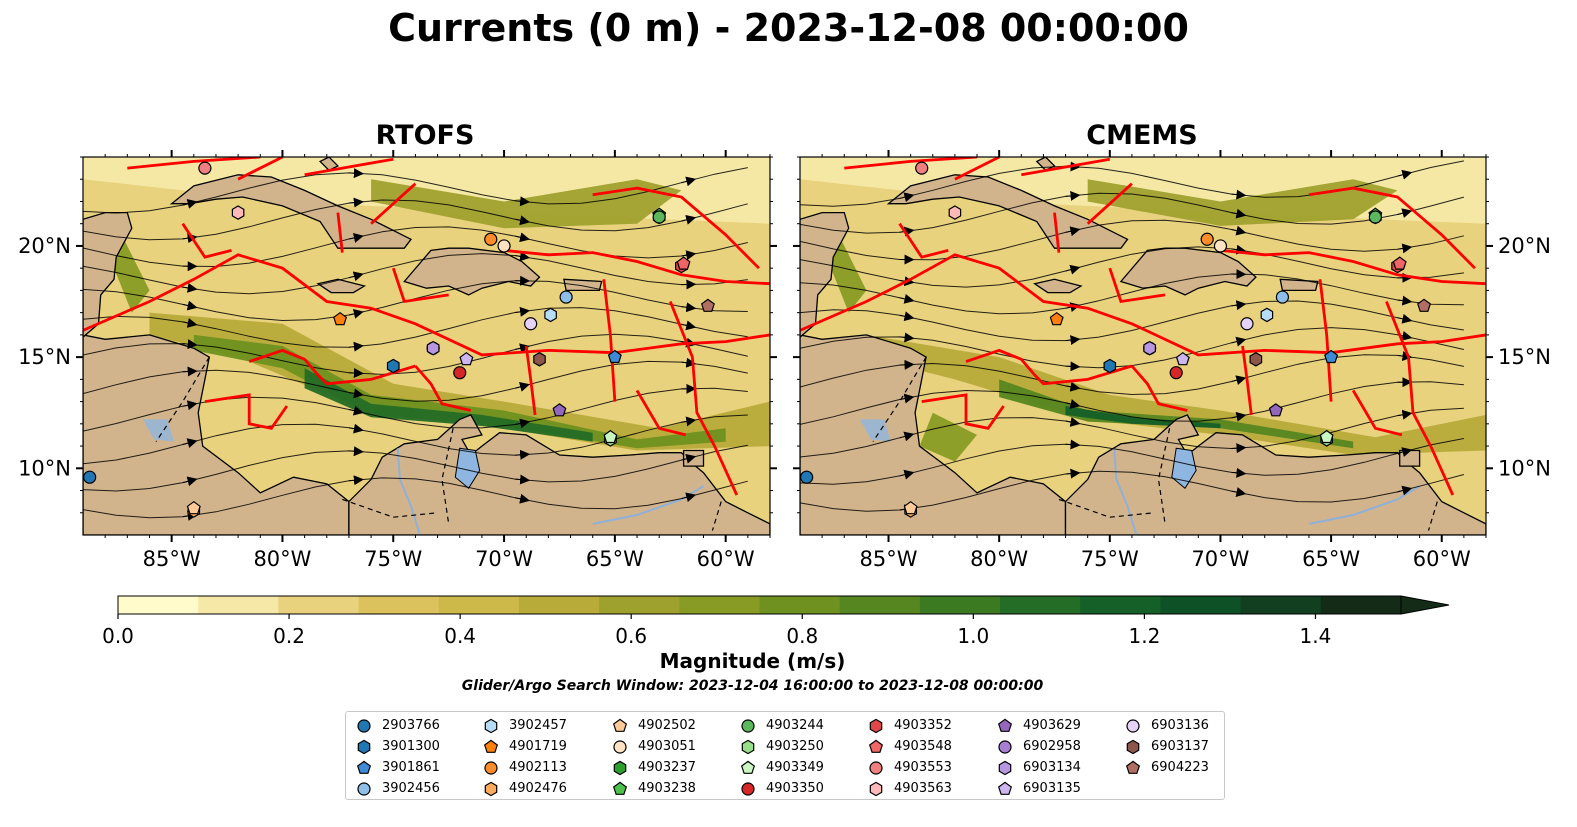 The width and height of the screenshot is (1577, 827). I want to click on legend-item: 4903250, so click(782, 746).